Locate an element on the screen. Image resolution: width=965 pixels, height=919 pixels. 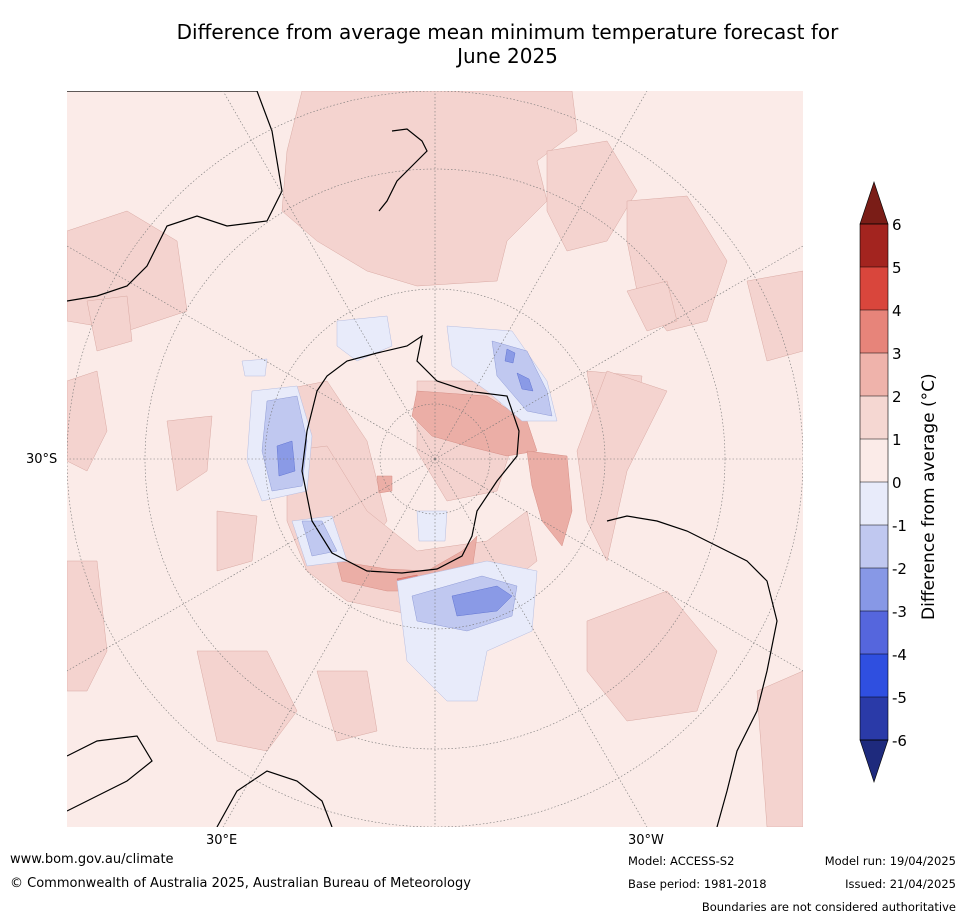
colorbar-tick-label: 2 is located at coordinates (897, 397).